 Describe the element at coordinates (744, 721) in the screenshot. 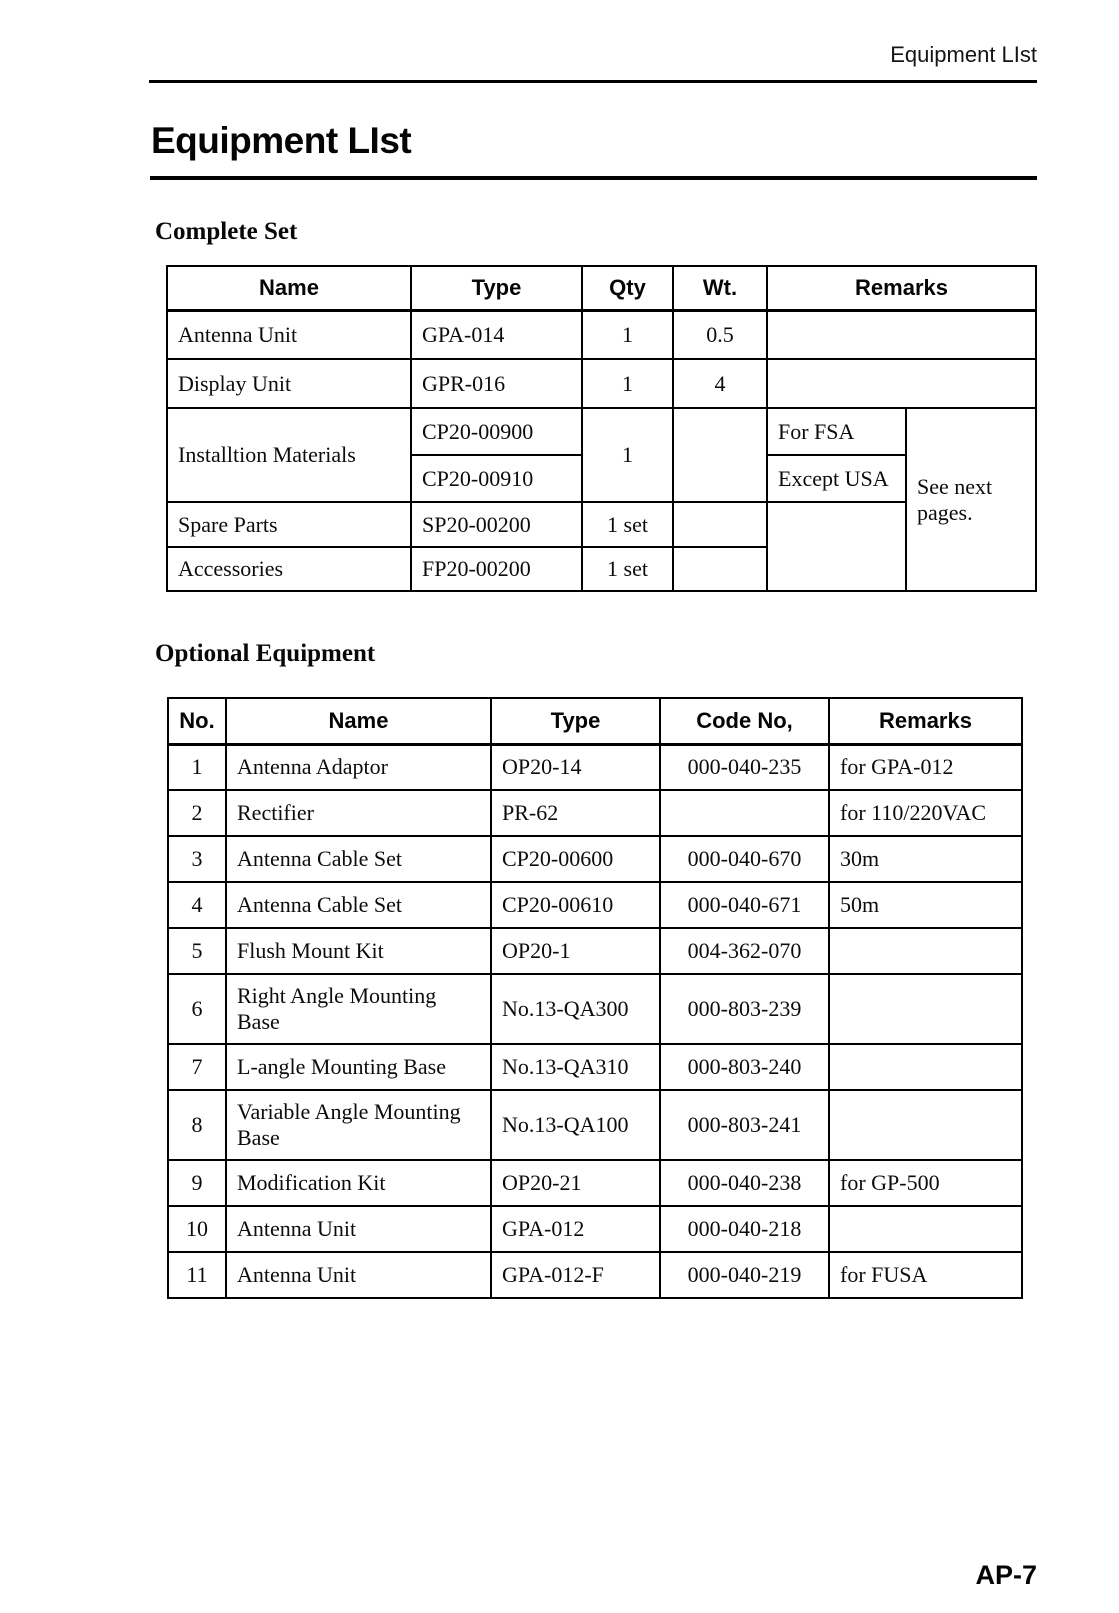

I see `col-header-code: Code No,` at that location.